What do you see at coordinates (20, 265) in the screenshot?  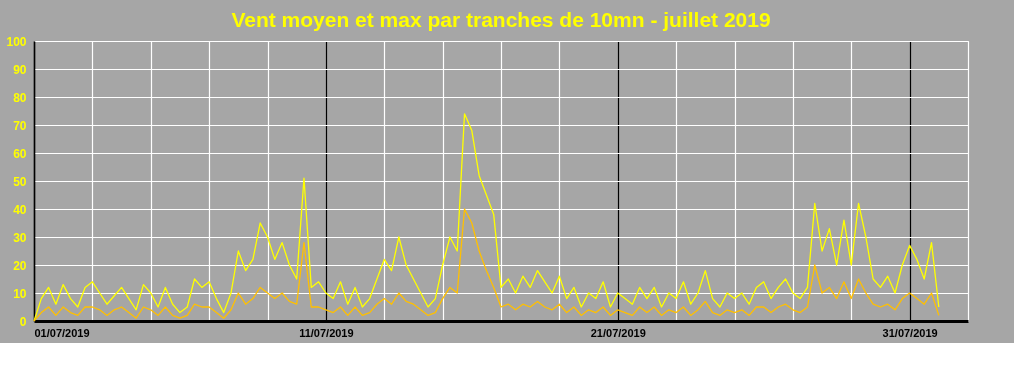 I see `y-tick-label: 20` at bounding box center [20, 265].